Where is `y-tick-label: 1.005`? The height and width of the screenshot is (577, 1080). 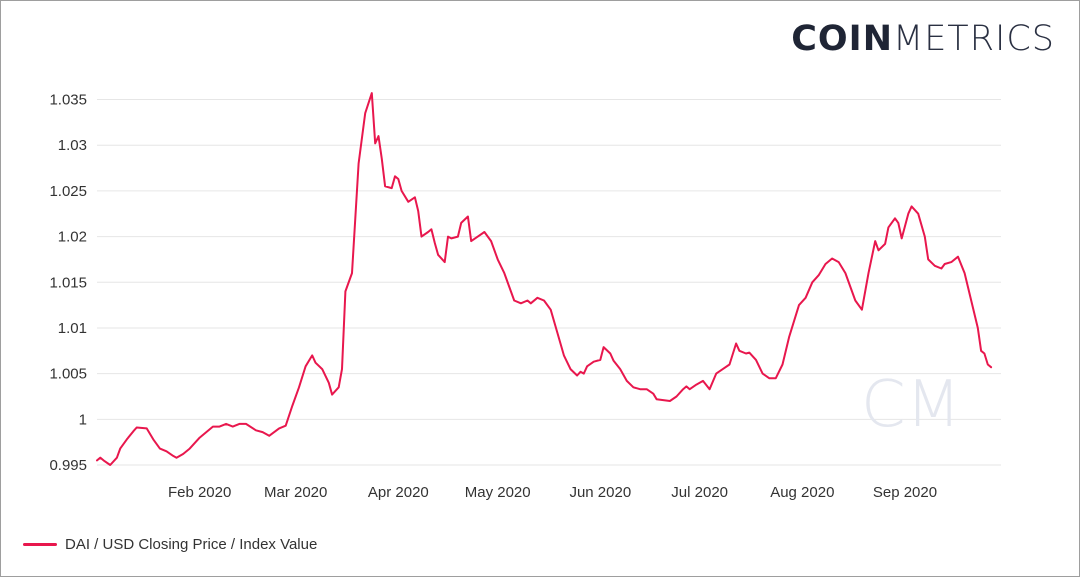 y-tick-label: 1.005 is located at coordinates (68, 374).